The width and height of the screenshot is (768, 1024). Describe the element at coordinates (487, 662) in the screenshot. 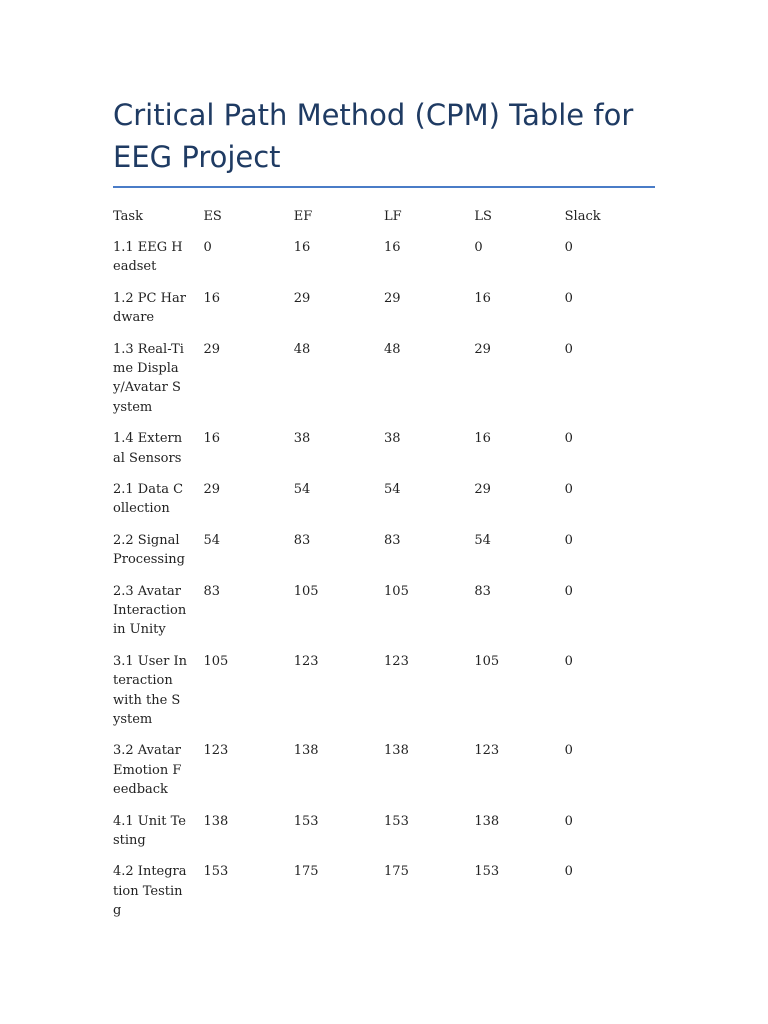

I see `ls-value: 105` at that location.